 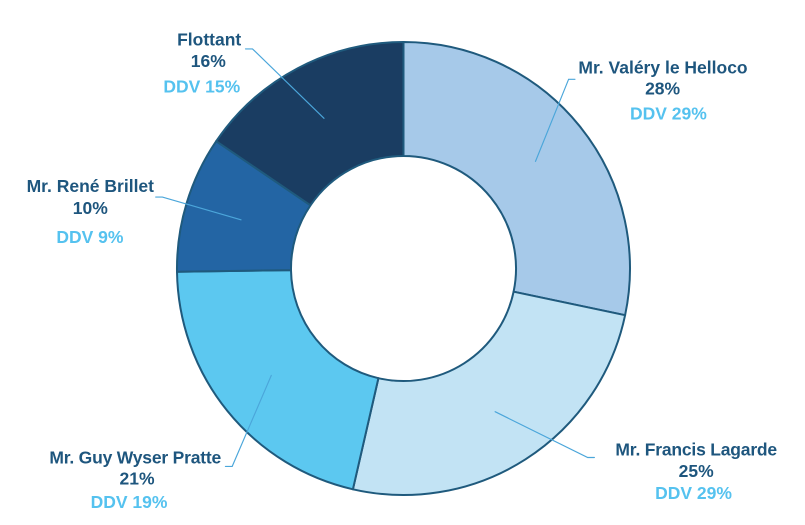 I want to click on svg-text: Flottant, so click(x=209, y=40).